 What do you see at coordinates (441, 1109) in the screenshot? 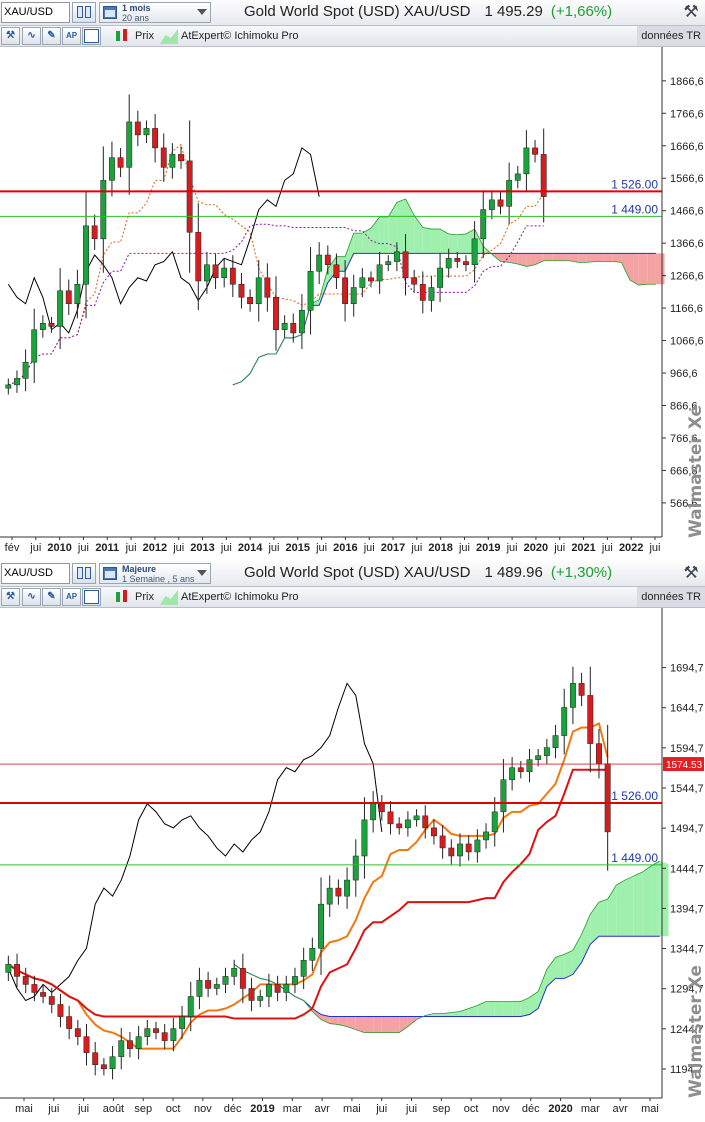
I see `x-tick-label: sep` at bounding box center [441, 1109].